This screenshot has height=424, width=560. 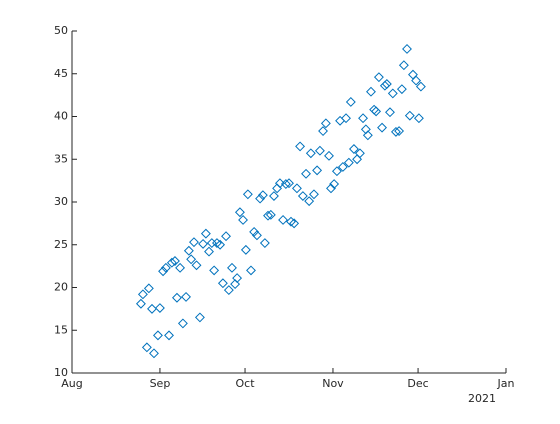 I want to click on y-tick-label: 20, so click(x=61, y=287).